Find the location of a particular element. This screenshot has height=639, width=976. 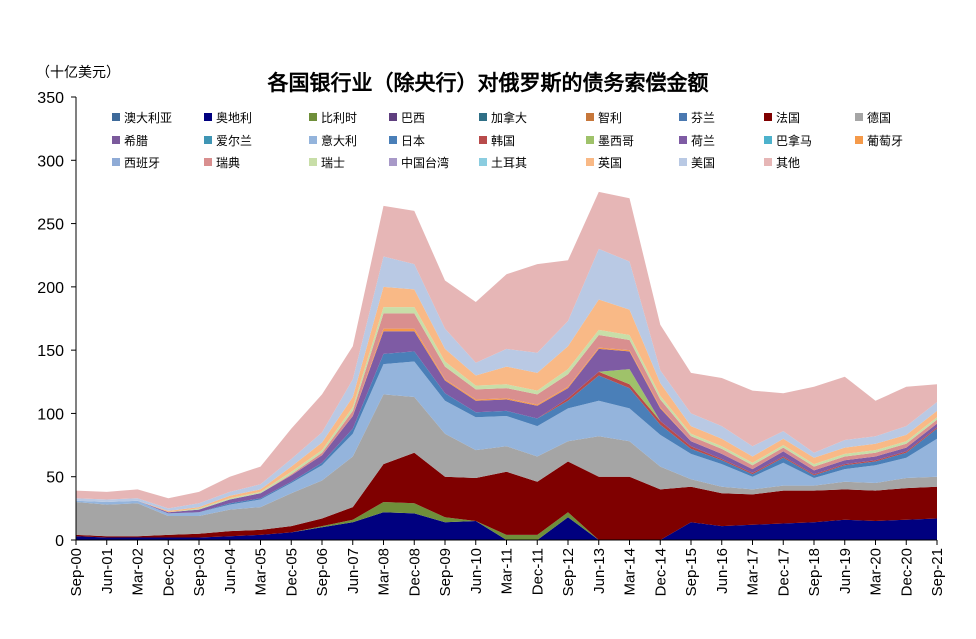

legend-label: 西班牙 is located at coordinates (142, 163).